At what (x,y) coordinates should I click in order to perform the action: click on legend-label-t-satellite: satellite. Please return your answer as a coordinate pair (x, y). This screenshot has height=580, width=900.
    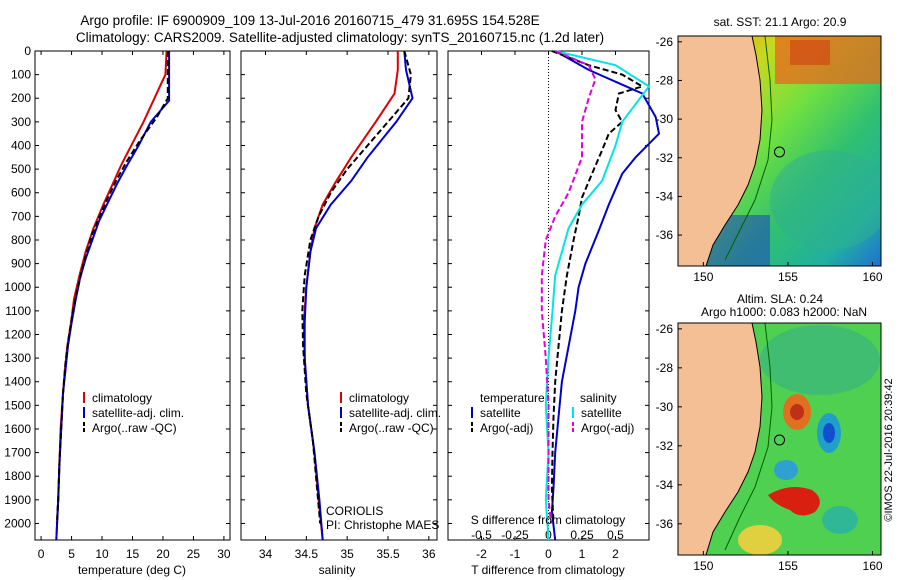
    Looking at the image, I should click on (500, 413).